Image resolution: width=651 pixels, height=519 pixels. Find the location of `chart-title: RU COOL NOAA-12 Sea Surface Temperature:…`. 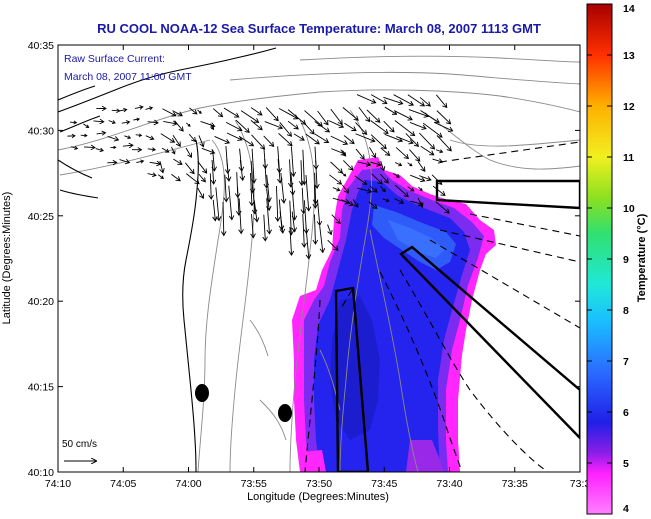

chart-title: RU COOL NOAA-12 Sea Surface Temperature:… is located at coordinates (319, 28).